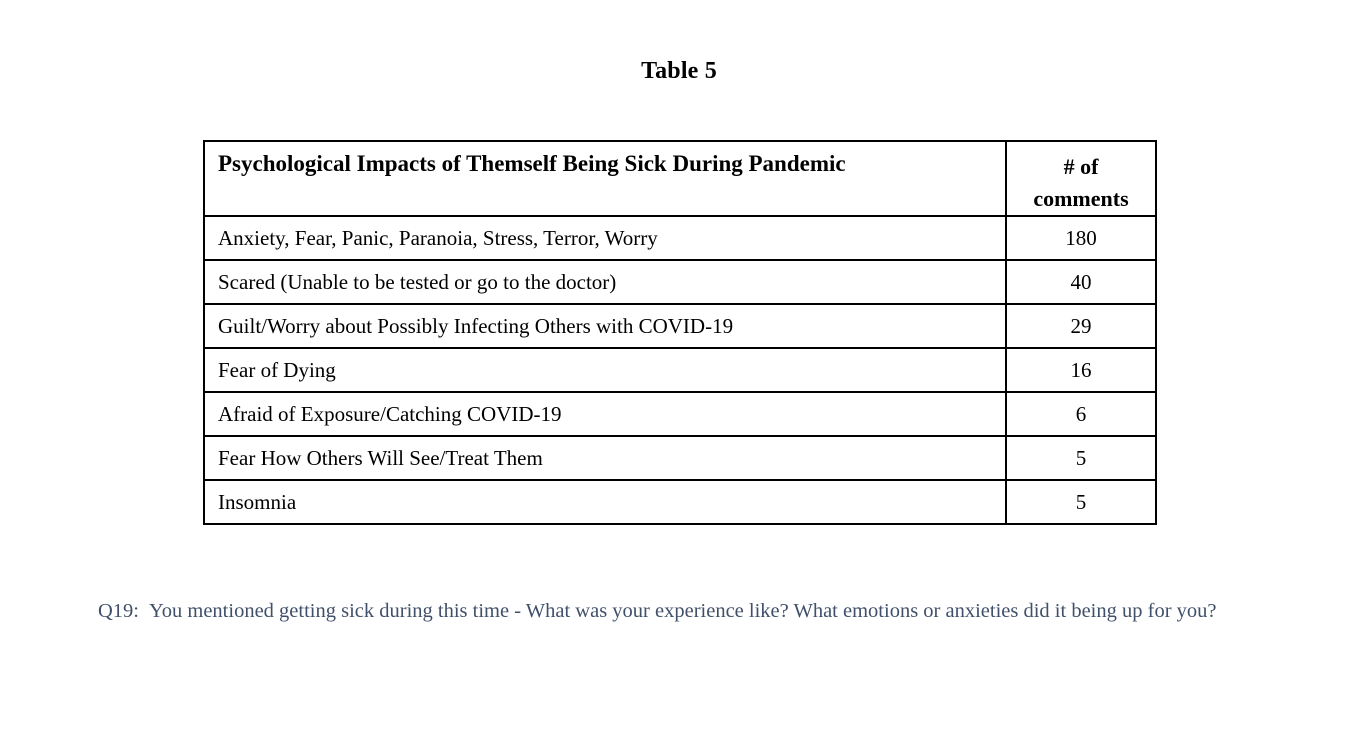 This screenshot has width=1365, height=738. Describe the element at coordinates (605, 370) in the screenshot. I see `row-label-cell: Fear of Dying` at that location.